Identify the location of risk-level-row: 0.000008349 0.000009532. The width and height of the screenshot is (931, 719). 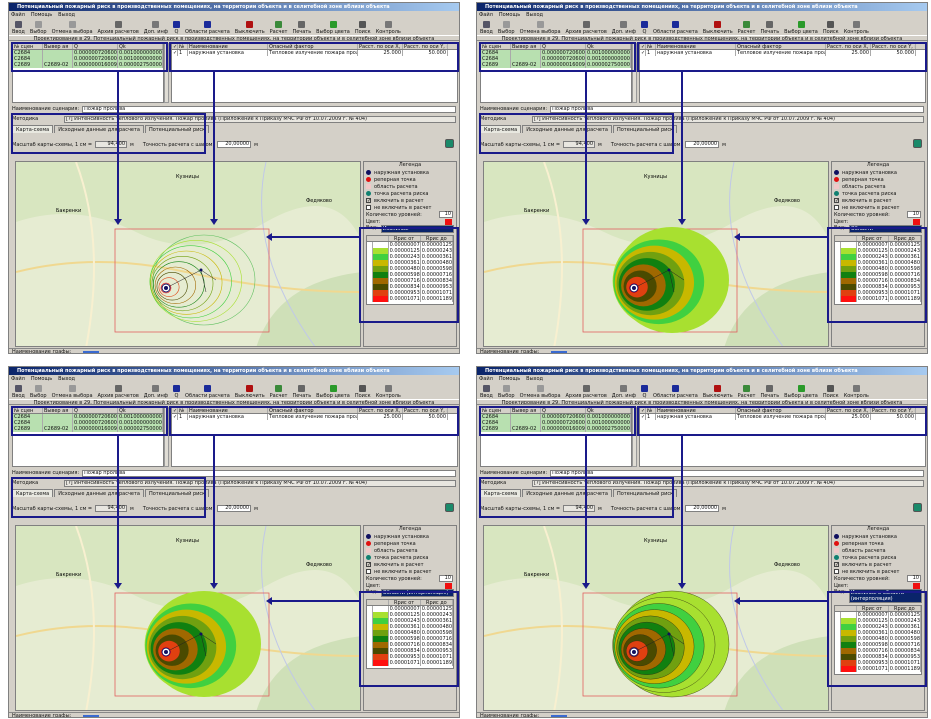
(878, 287).